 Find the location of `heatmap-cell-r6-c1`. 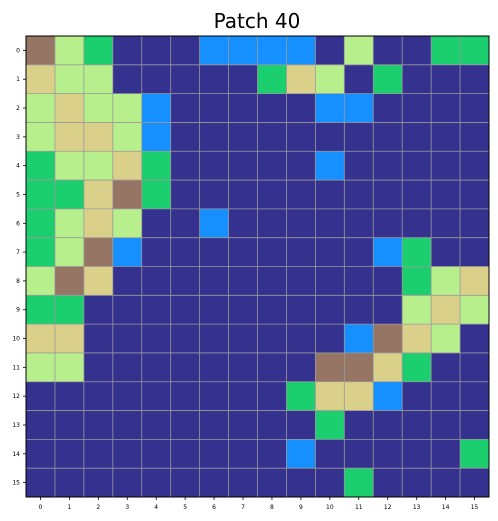

heatmap-cell-r6-c1 is located at coordinates (69, 223).